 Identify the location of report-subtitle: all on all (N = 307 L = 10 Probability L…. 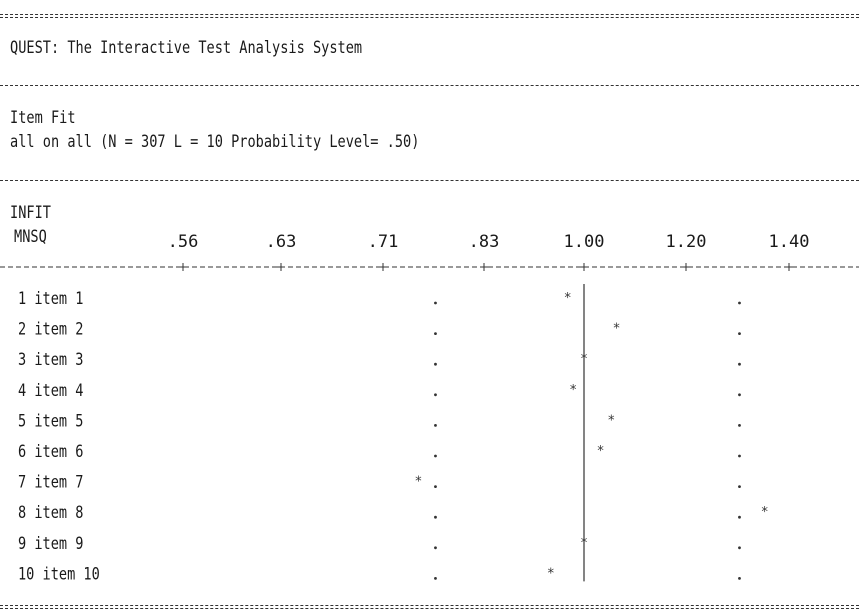
(215, 142).